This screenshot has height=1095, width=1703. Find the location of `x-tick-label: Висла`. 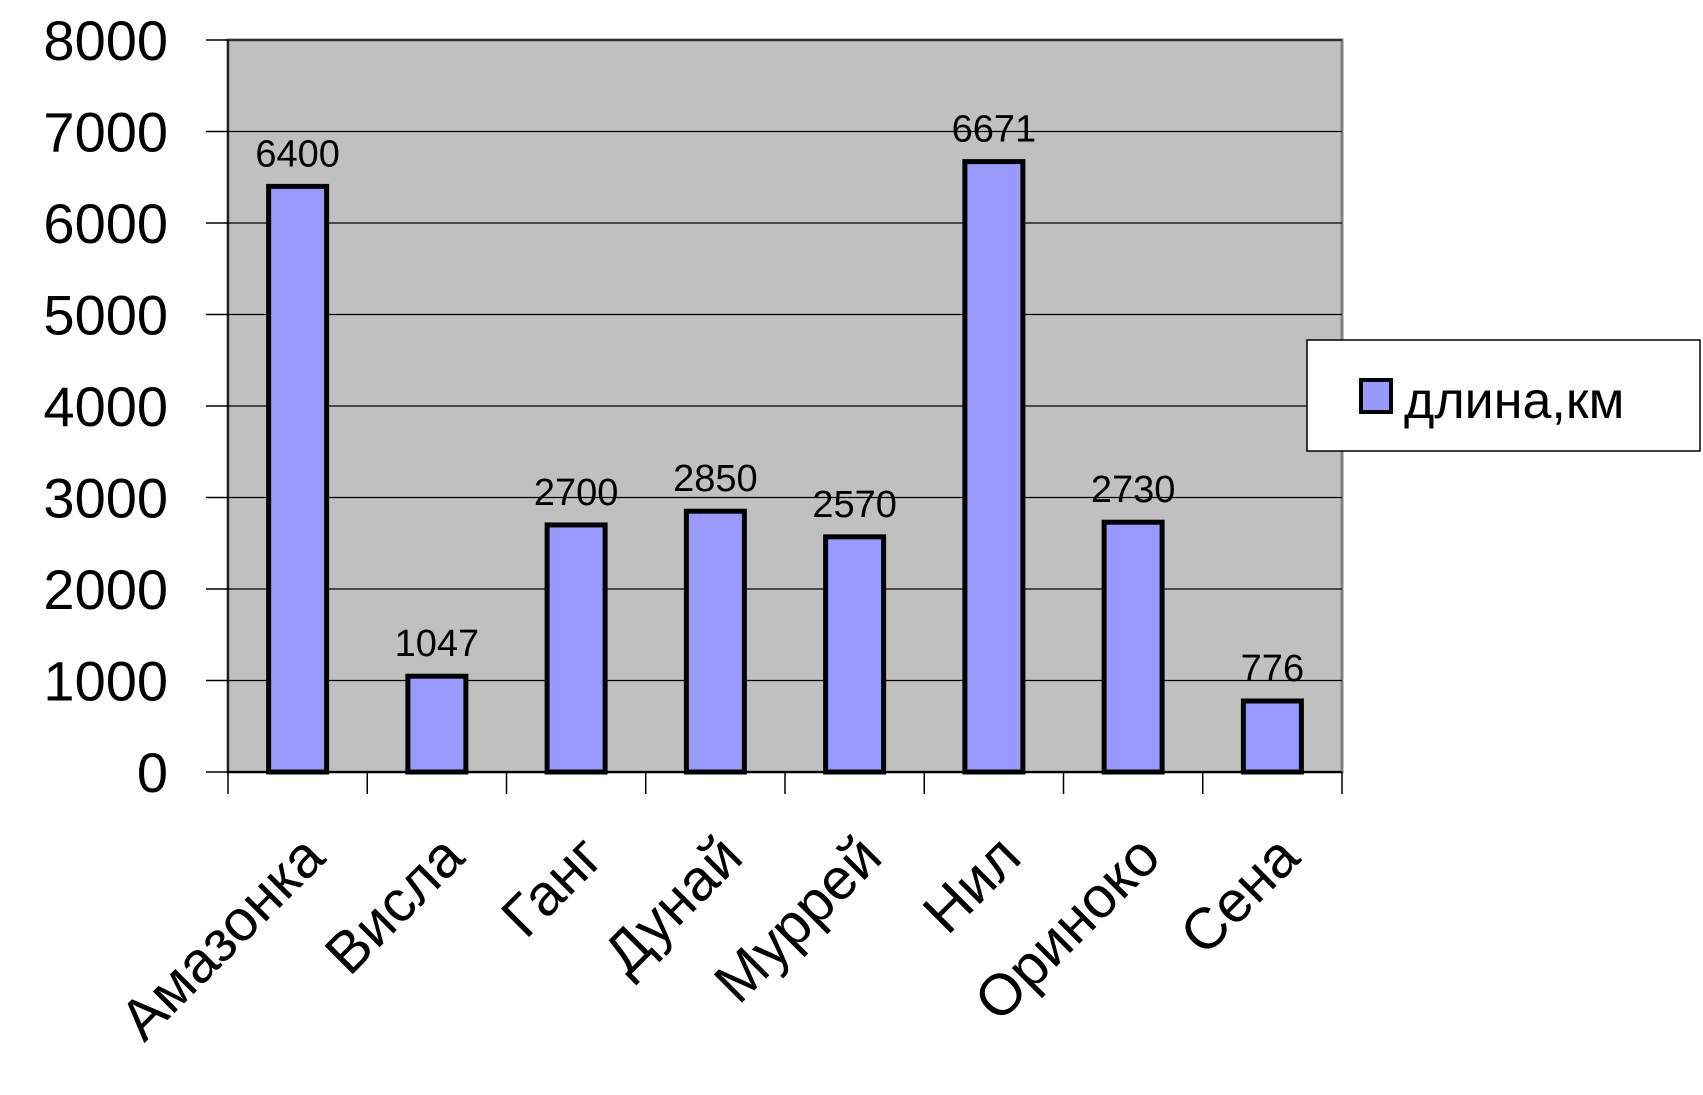

x-tick-label: Висла is located at coordinates (395, 905).